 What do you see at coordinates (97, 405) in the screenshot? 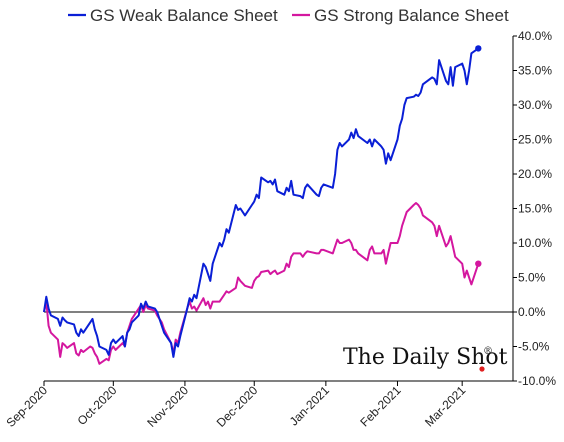
I see `x-tick-label: Oct-2020` at bounding box center [97, 405].